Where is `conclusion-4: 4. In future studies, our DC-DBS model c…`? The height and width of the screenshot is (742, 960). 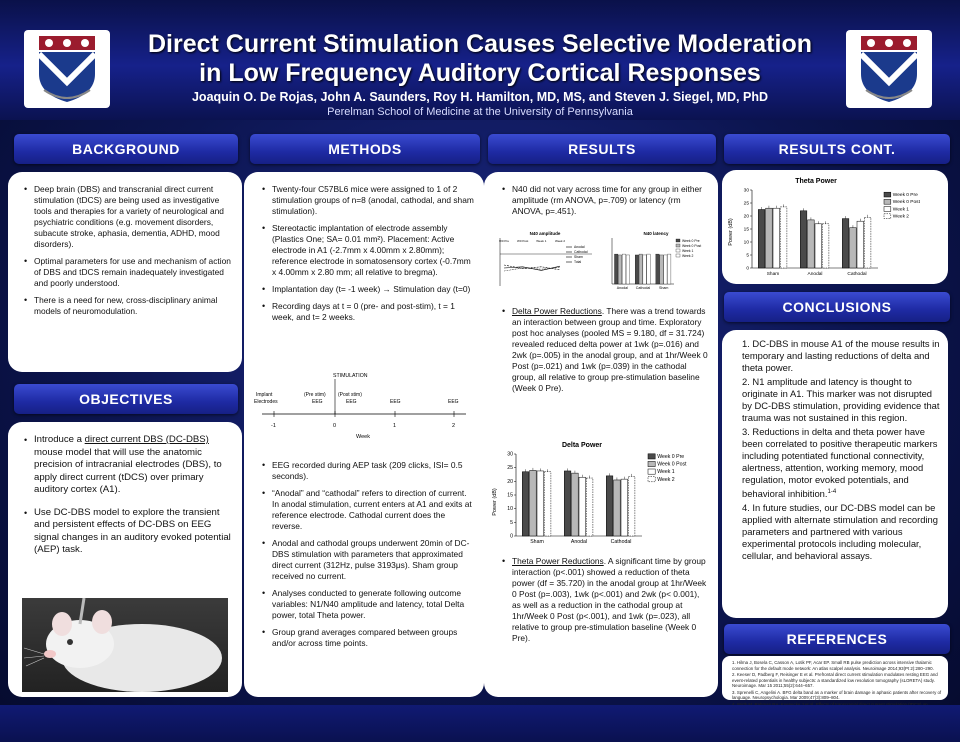 conclusion-4: 4. In future studies, our DC-DBS model c… is located at coordinates (840, 532).